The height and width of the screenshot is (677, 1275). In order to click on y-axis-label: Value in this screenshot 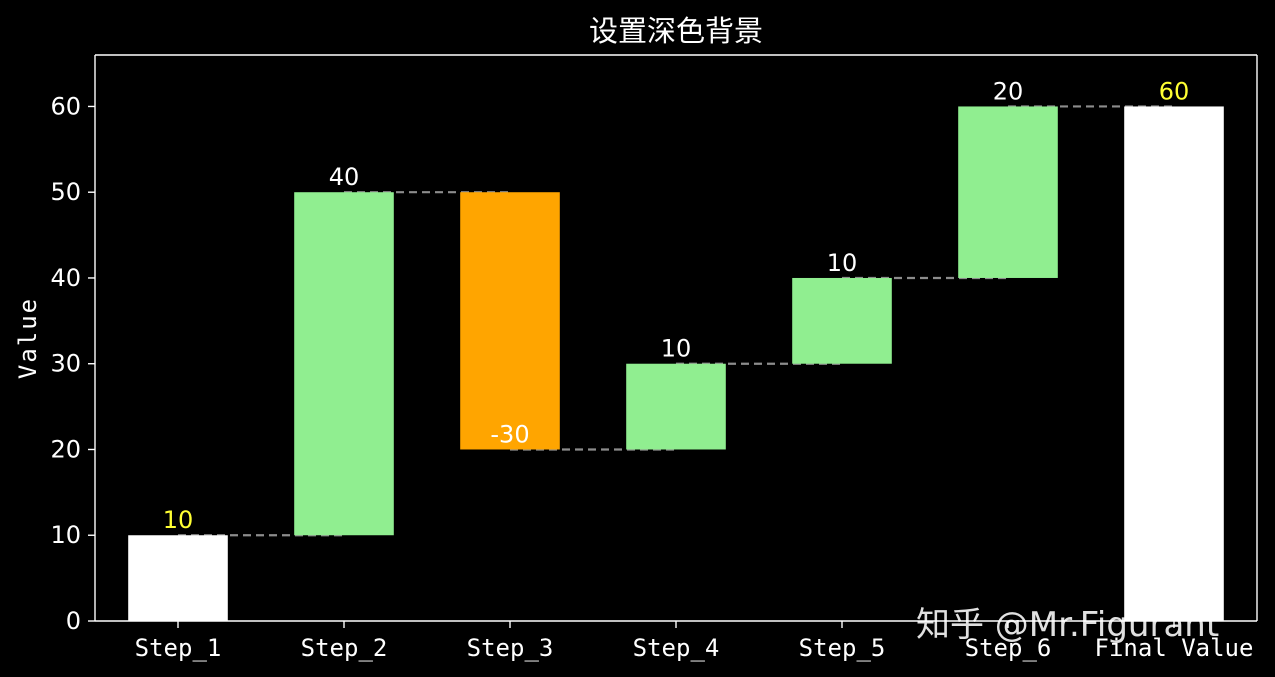, I will do `click(28, 338)`.